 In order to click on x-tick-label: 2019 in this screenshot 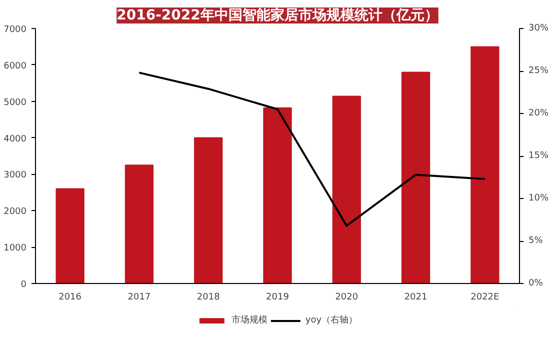, I will do `click(278, 297)`.